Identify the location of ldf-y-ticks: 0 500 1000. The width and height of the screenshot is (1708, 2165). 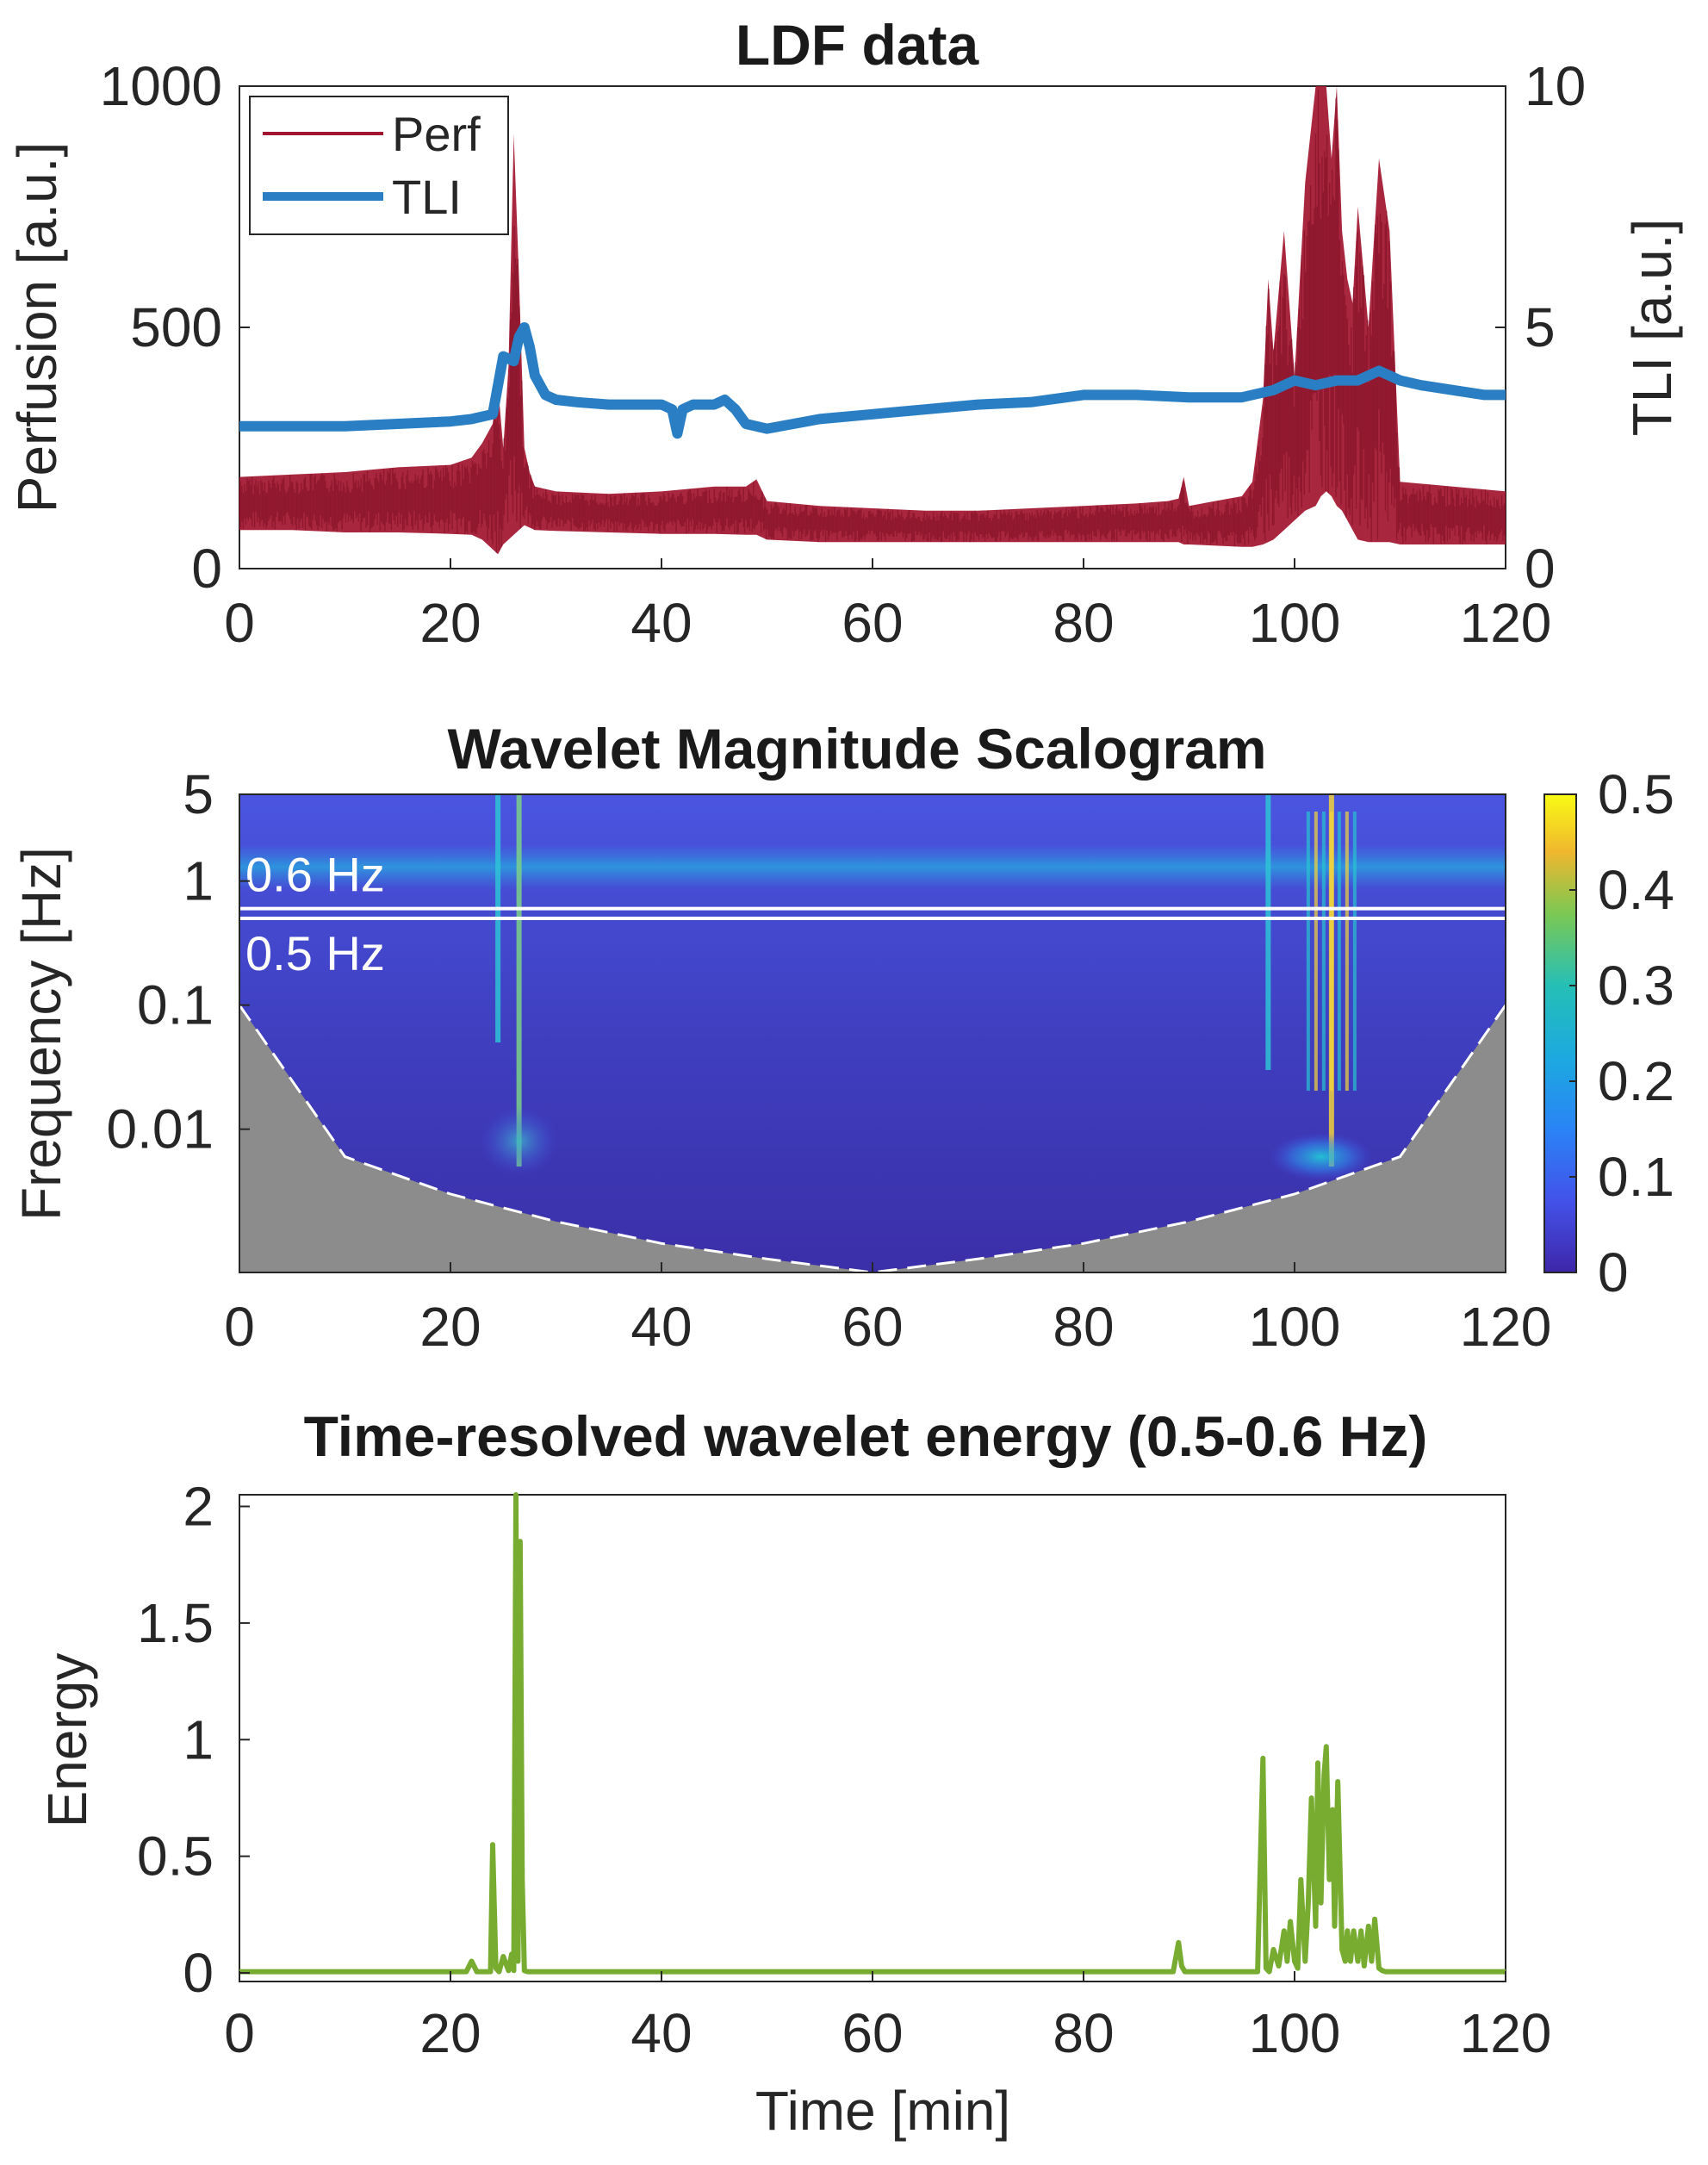
(175, 327).